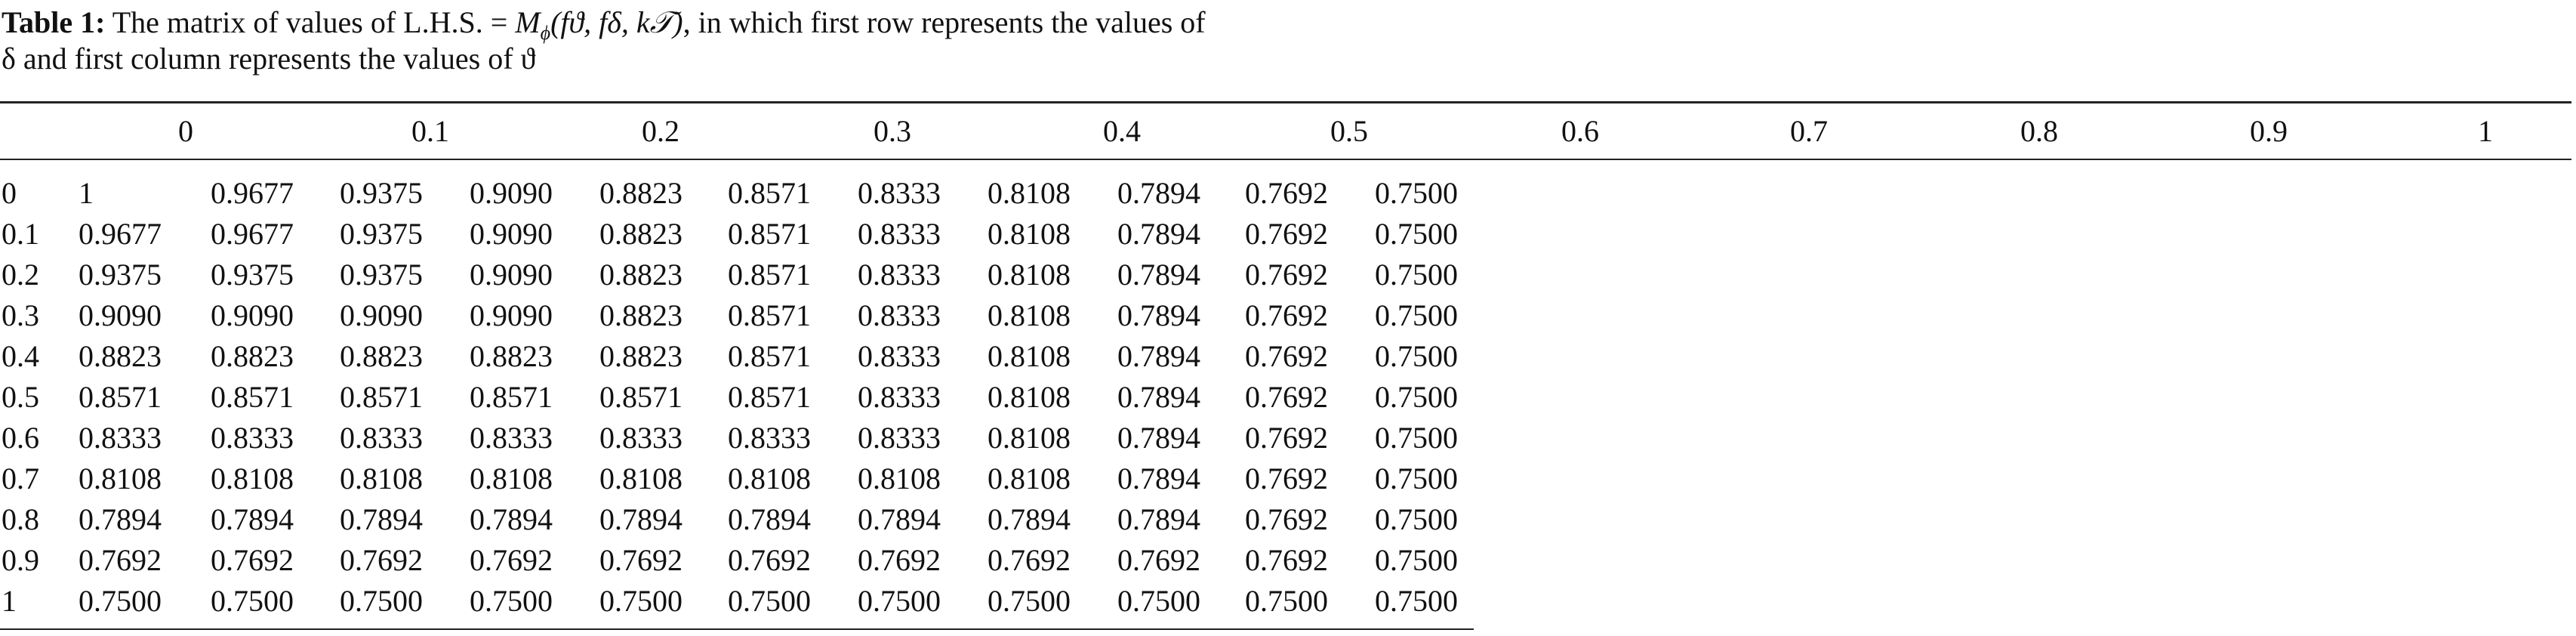 This screenshot has width=2576, height=636. What do you see at coordinates (737, 629) in the screenshot?
I see `bottom-rule` at bounding box center [737, 629].